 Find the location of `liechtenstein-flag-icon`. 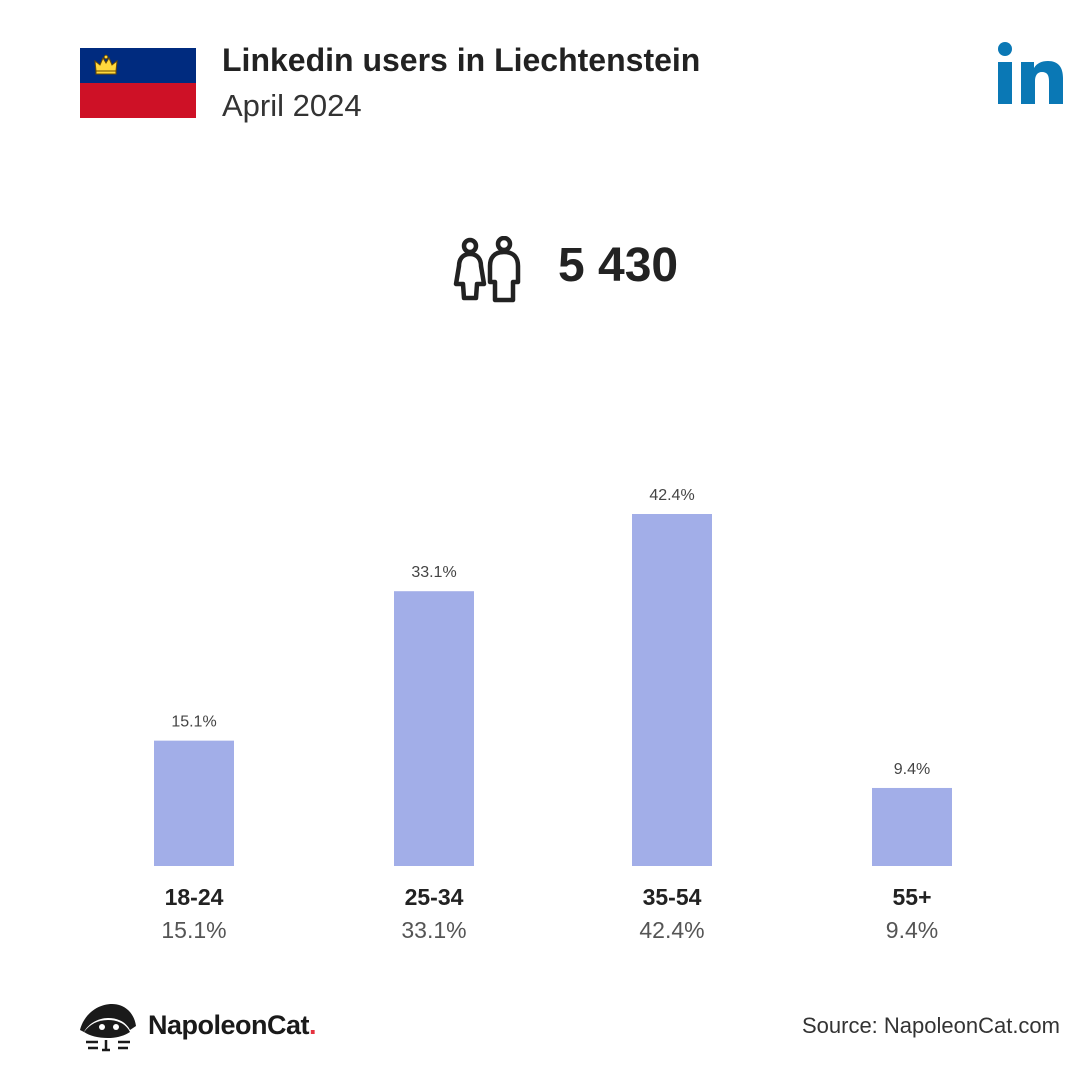

liechtenstein-flag-icon is located at coordinates (138, 83).